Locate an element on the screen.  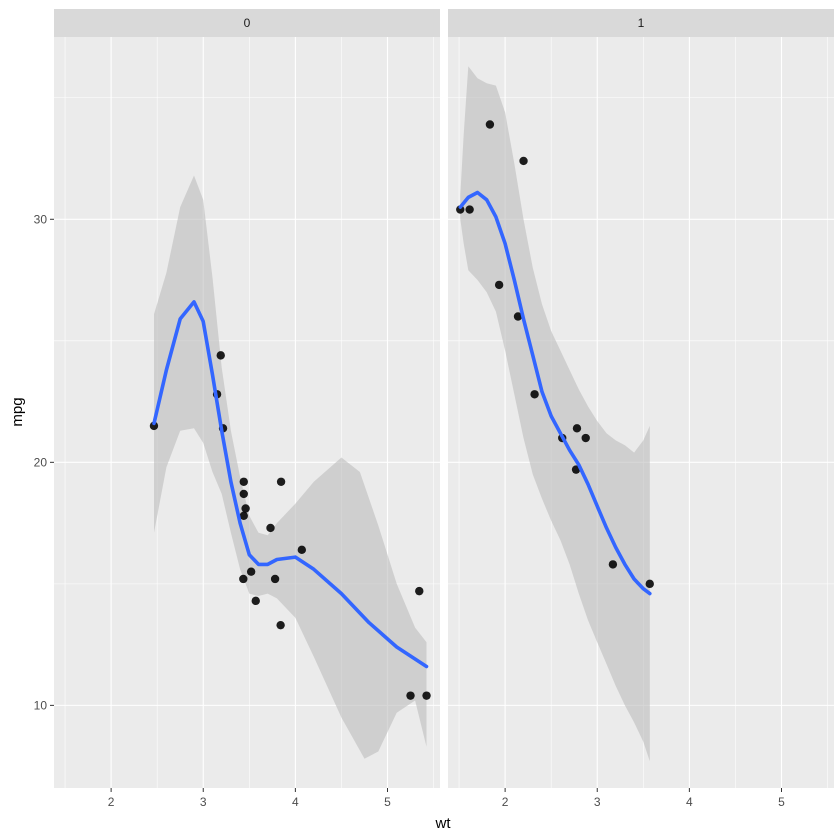
facet-strip-label: 0 is located at coordinates (247, 23).